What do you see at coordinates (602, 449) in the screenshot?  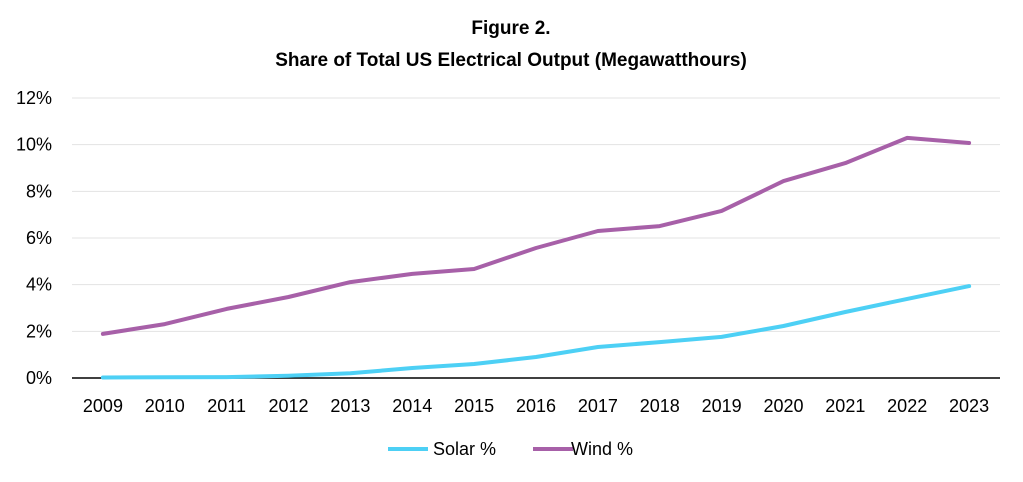 I see `legend-label: Wind %` at bounding box center [602, 449].